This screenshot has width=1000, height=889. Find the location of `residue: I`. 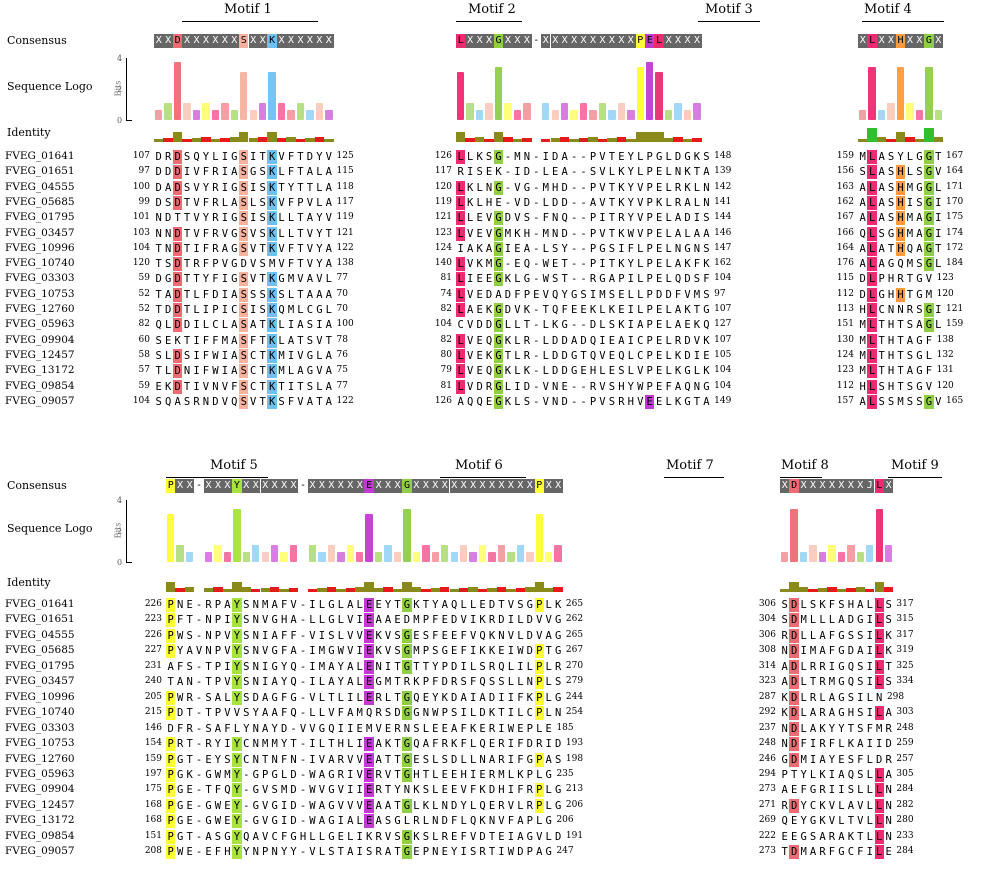

residue: I is located at coordinates (508, 248).